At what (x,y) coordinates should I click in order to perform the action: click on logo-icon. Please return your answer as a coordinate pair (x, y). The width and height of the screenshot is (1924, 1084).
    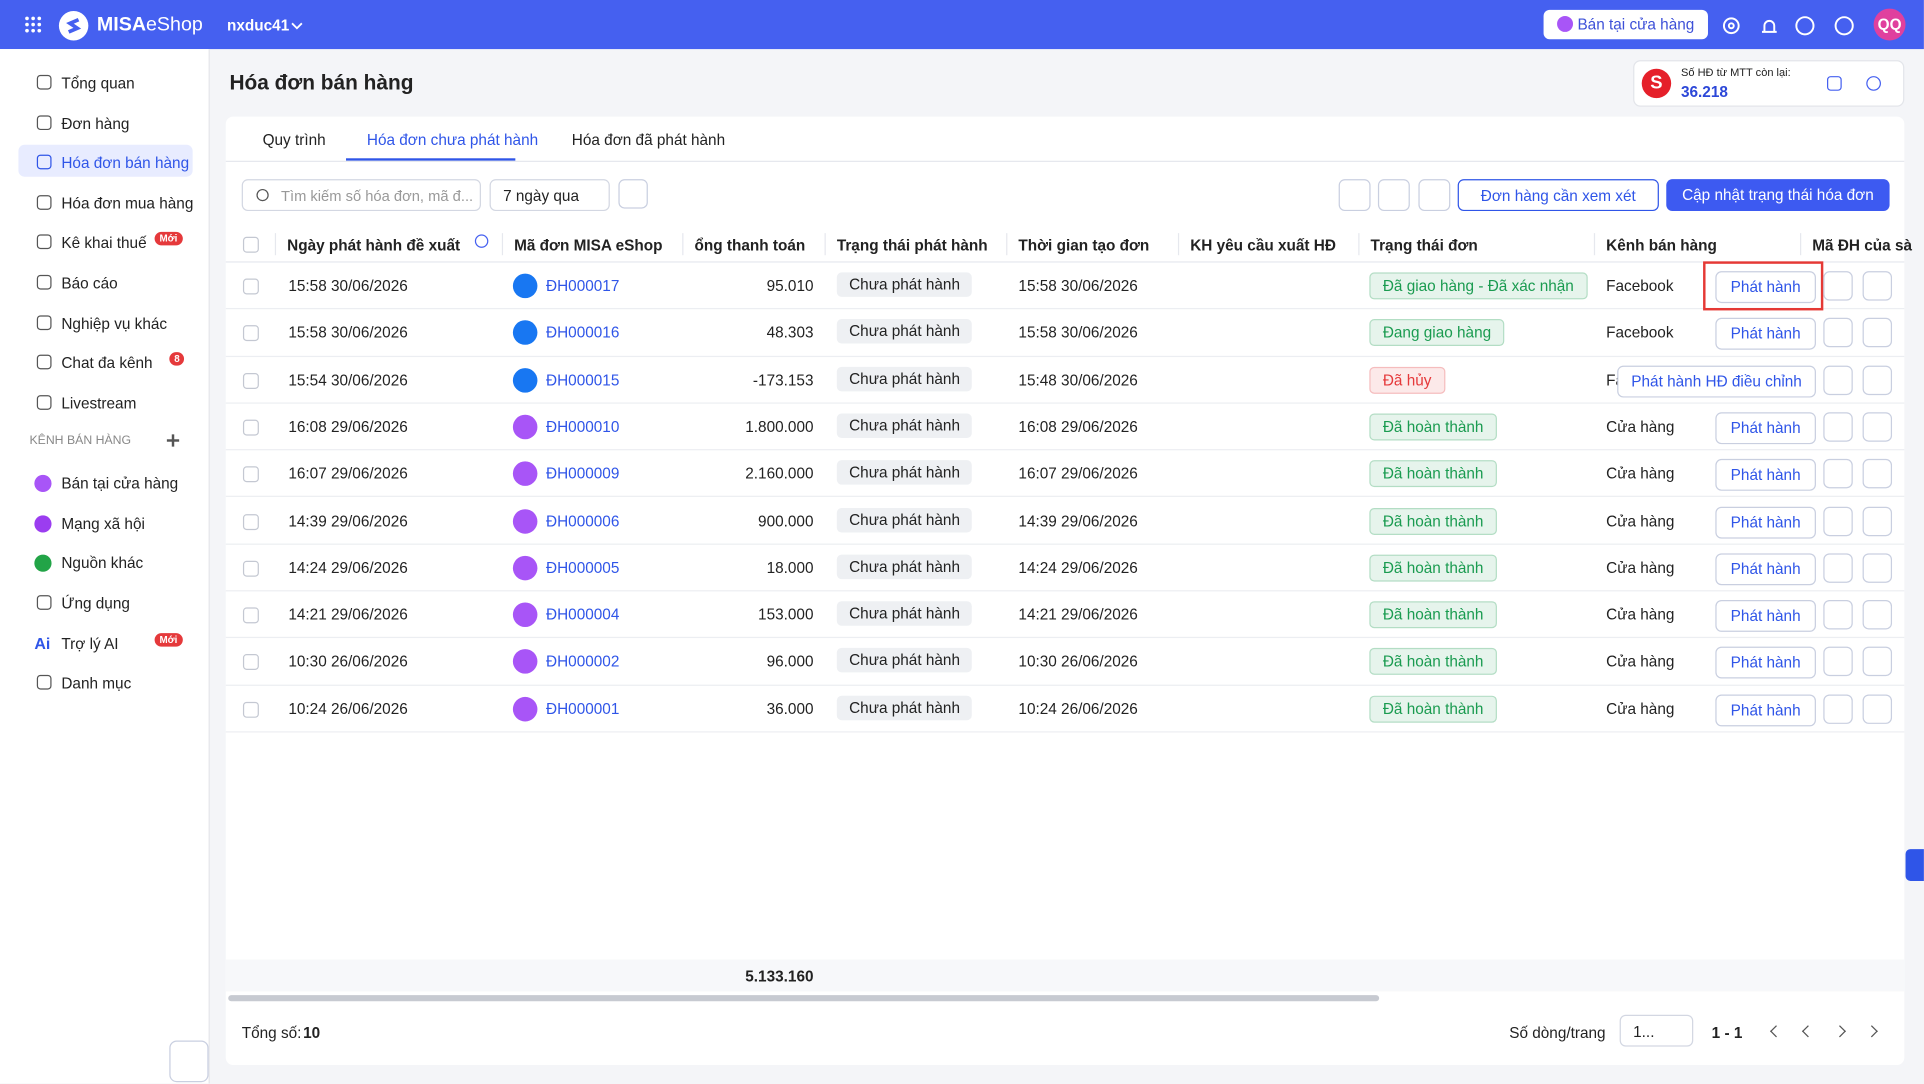
    Looking at the image, I should click on (73, 26).